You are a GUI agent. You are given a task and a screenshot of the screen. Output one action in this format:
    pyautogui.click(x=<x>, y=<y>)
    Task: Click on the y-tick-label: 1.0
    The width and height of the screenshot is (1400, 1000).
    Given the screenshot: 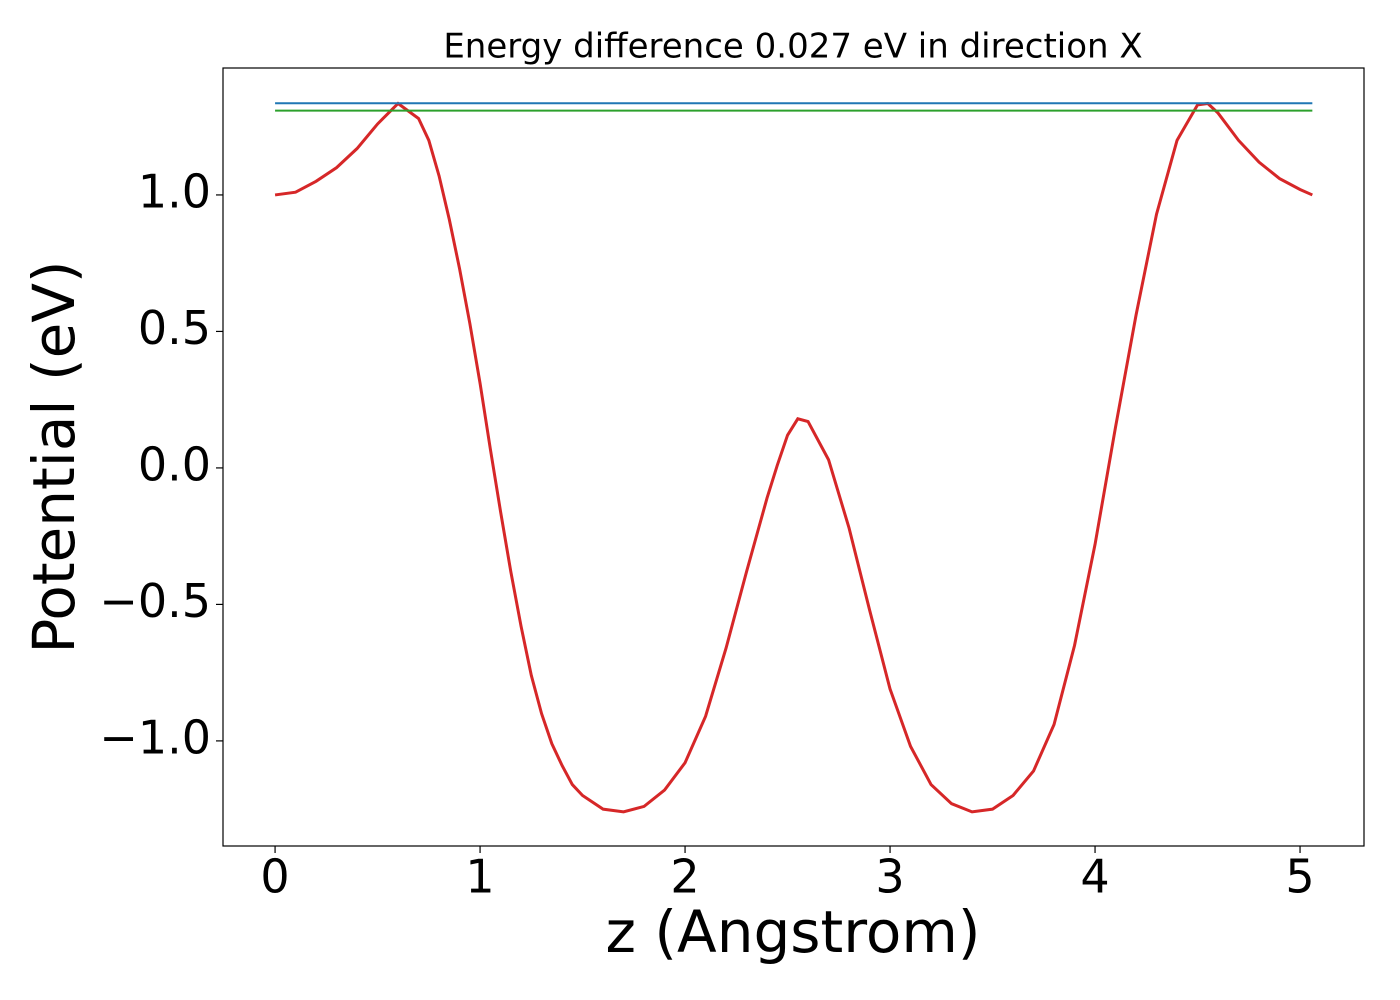 What is the action you would take?
    pyautogui.click(x=174, y=191)
    